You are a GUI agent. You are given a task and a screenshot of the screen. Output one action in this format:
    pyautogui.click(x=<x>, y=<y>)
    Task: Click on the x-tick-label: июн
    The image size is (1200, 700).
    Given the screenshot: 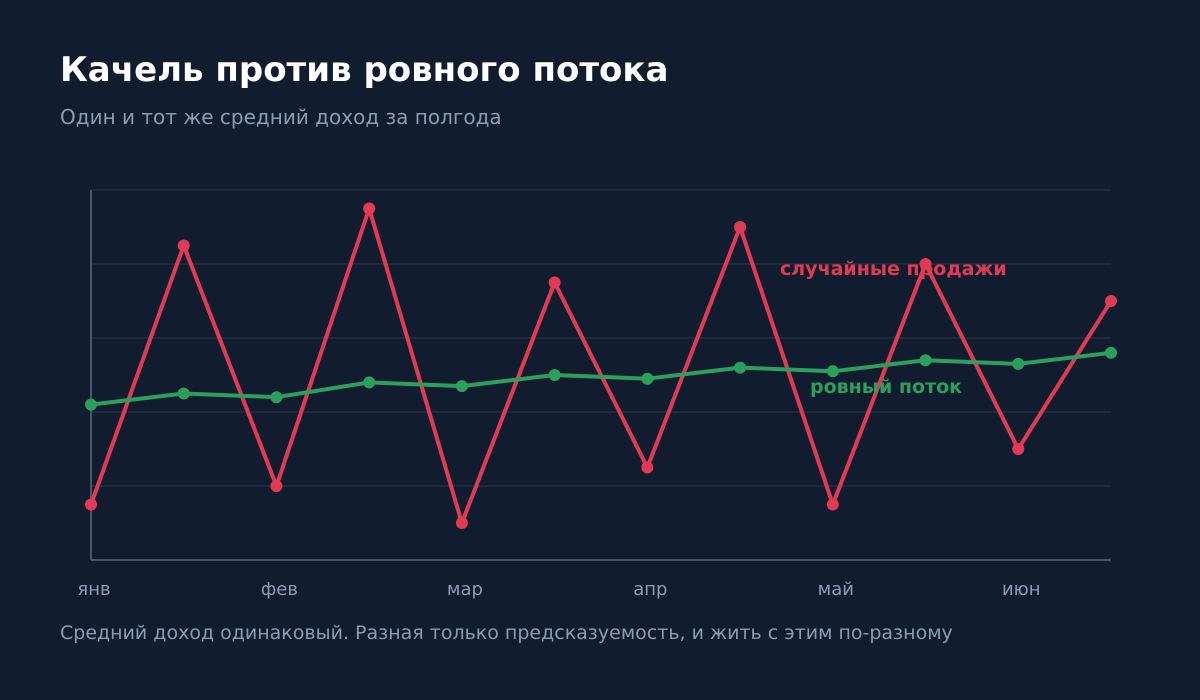 What is the action you would take?
    pyautogui.click(x=1021, y=589)
    